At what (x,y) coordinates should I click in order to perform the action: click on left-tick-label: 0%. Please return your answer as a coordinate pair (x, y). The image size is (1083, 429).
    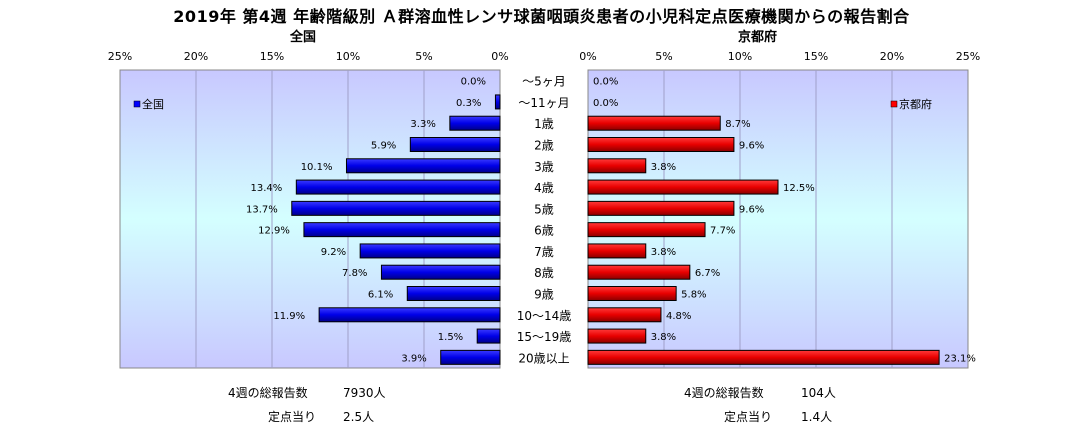
    Looking at the image, I should click on (499, 56).